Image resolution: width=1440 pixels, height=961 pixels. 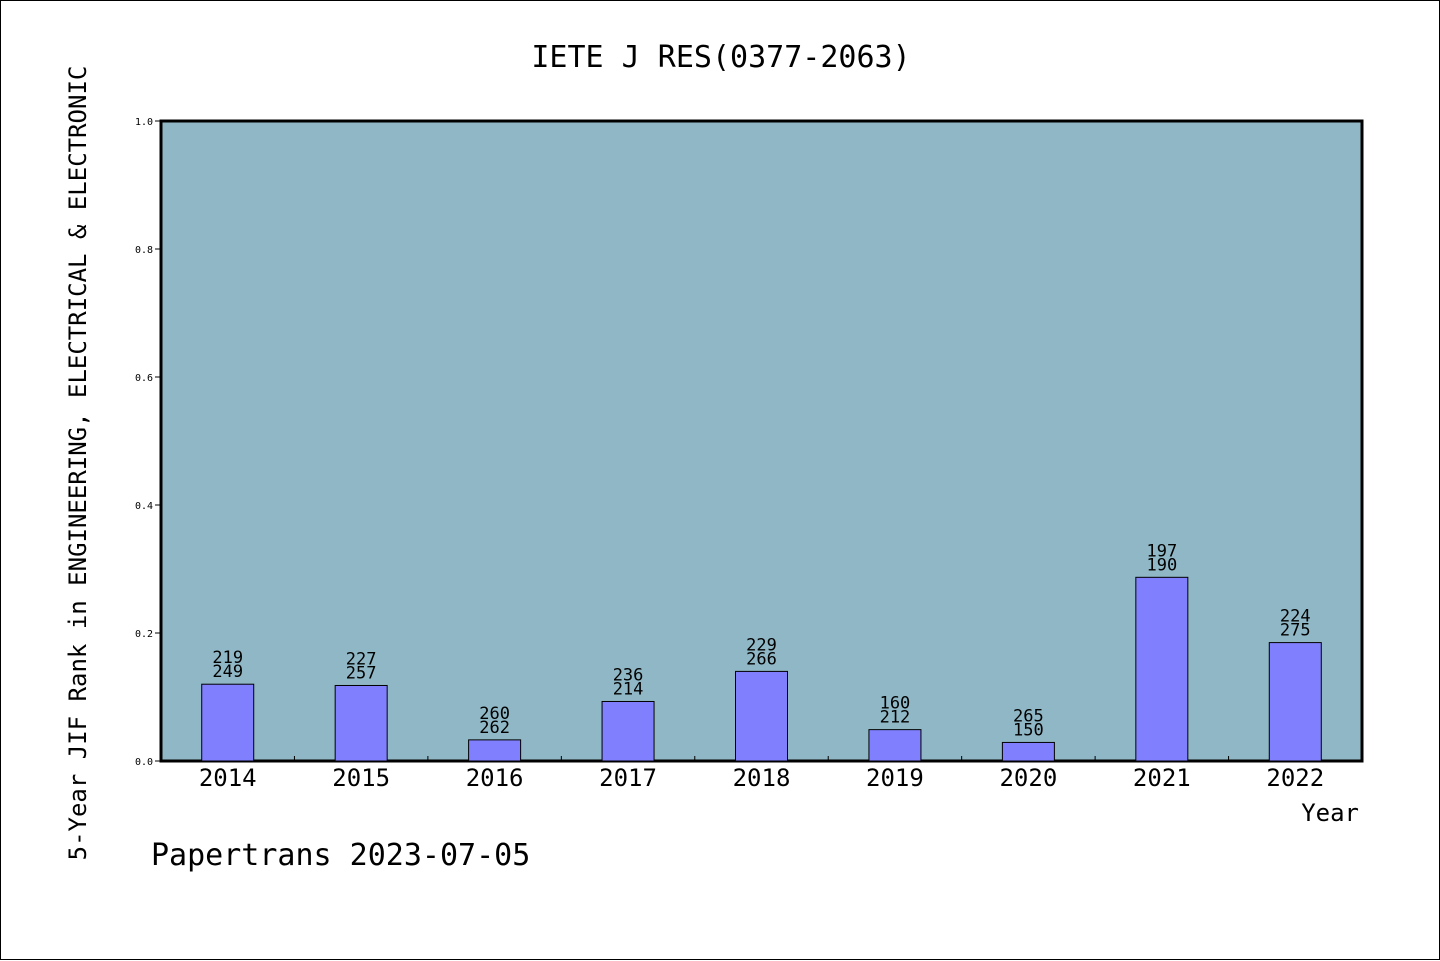 What do you see at coordinates (227, 658) in the screenshot?
I see `bar-label-top-2014: 219` at bounding box center [227, 658].